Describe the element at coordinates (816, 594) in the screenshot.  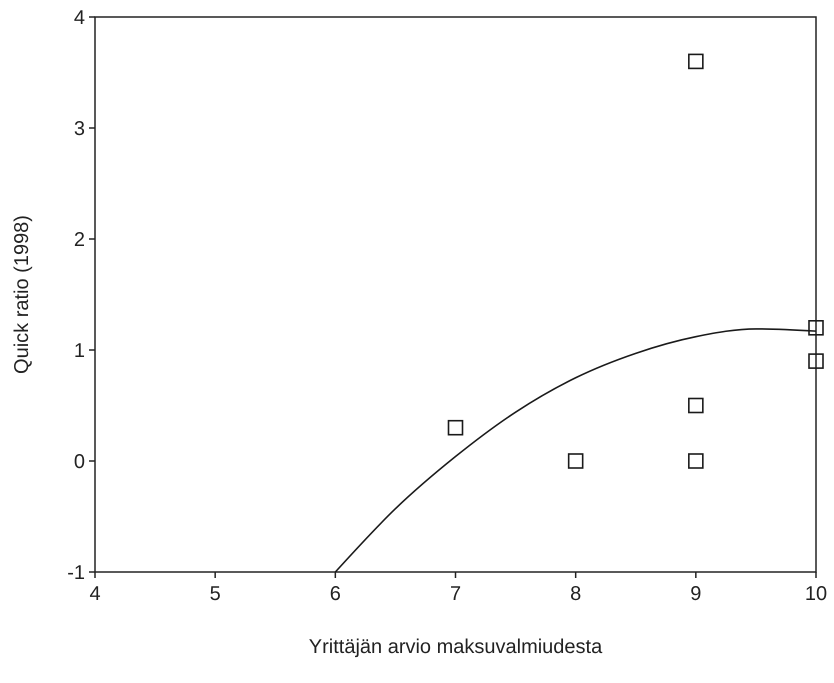
I see `x-tick-label: 10` at that location.